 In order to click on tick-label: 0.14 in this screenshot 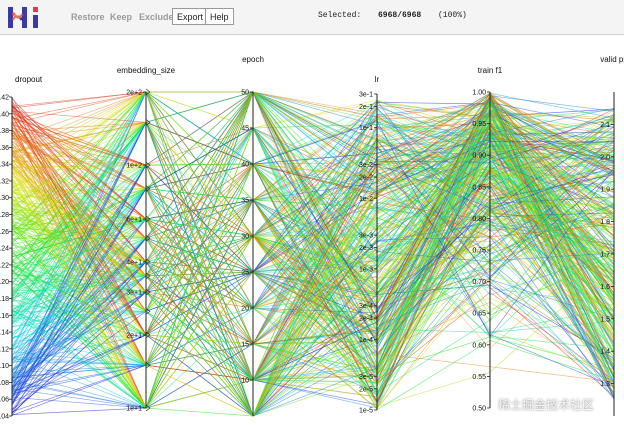, I will do `click(4, 333)`.